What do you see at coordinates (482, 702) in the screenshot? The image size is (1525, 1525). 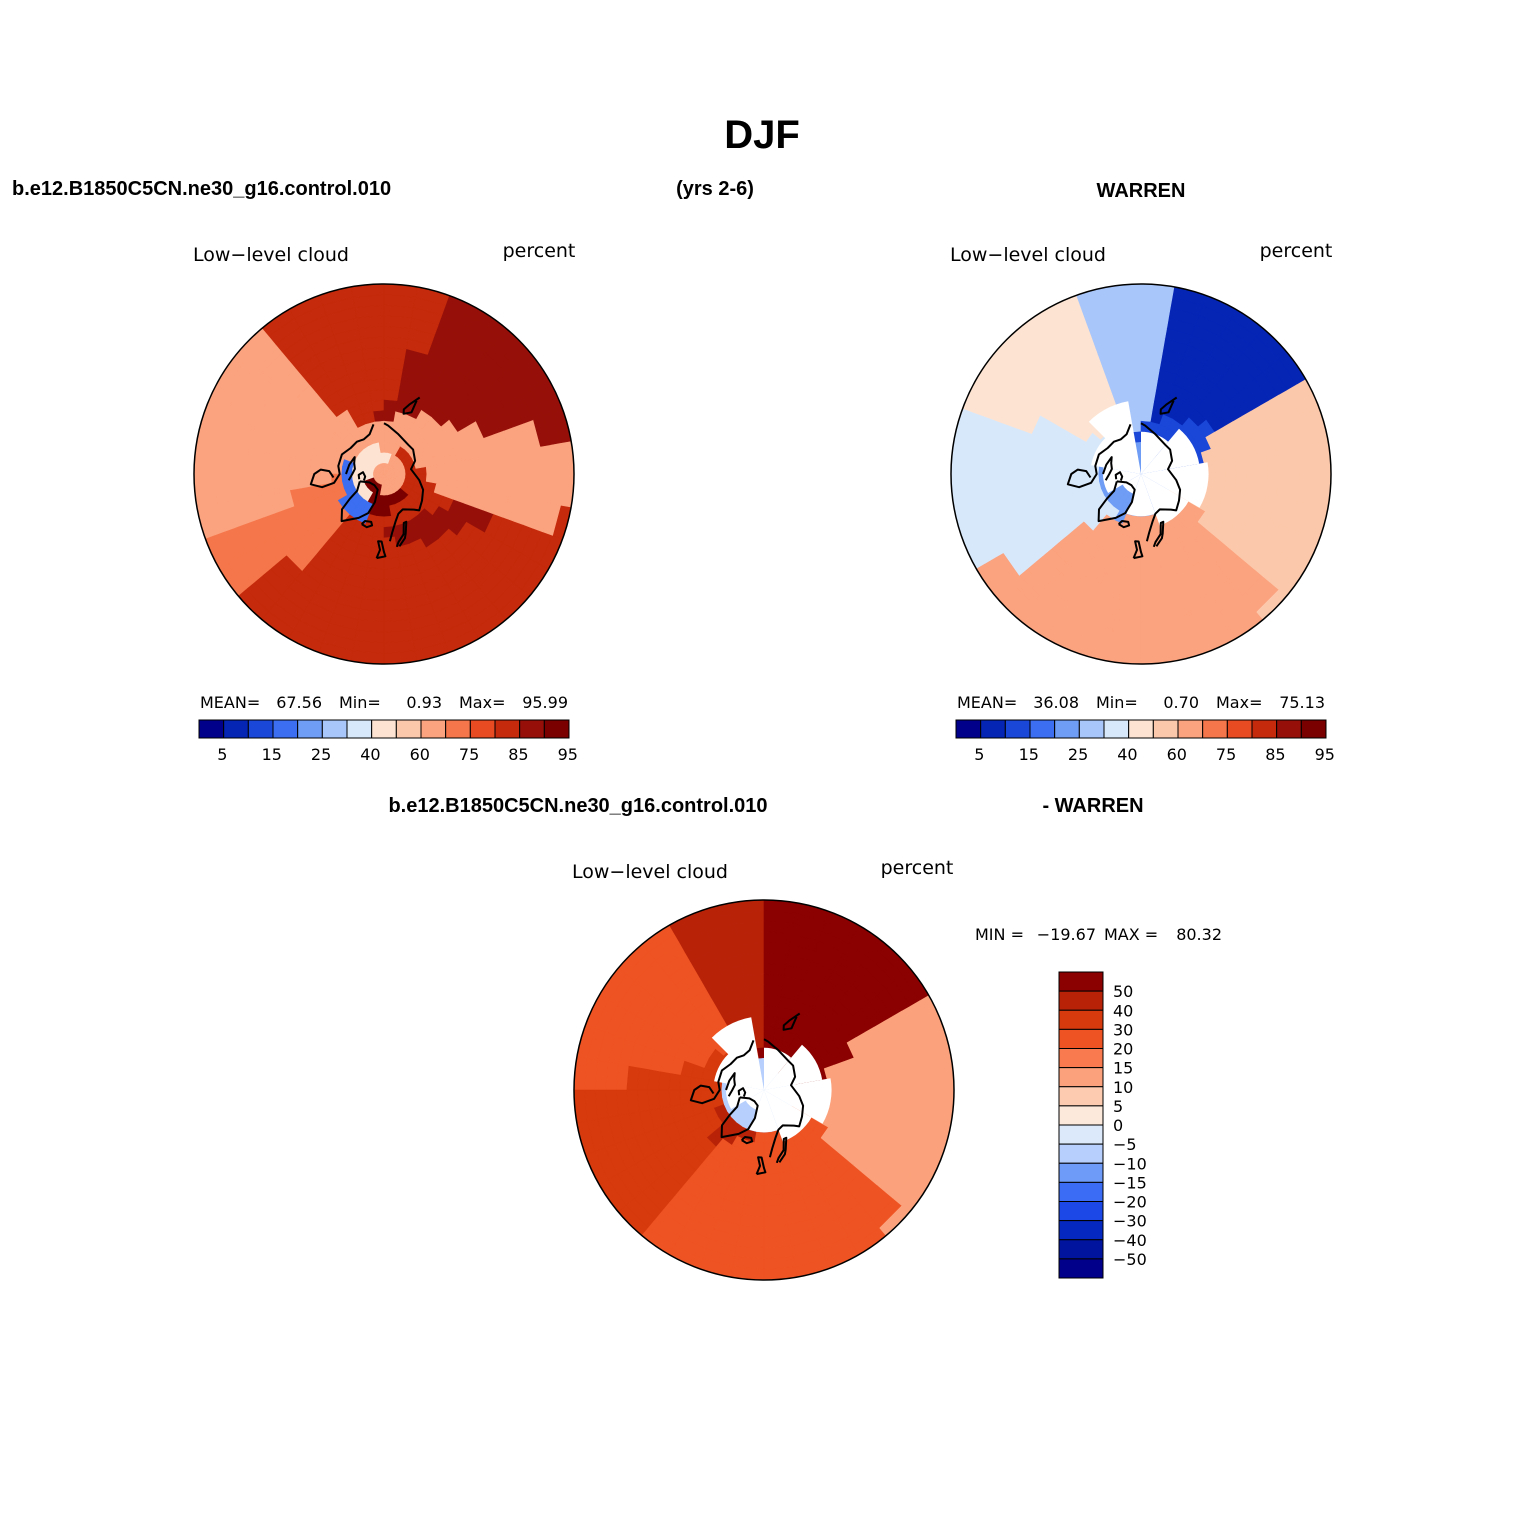 I see `model-max-label: Max=` at bounding box center [482, 702].